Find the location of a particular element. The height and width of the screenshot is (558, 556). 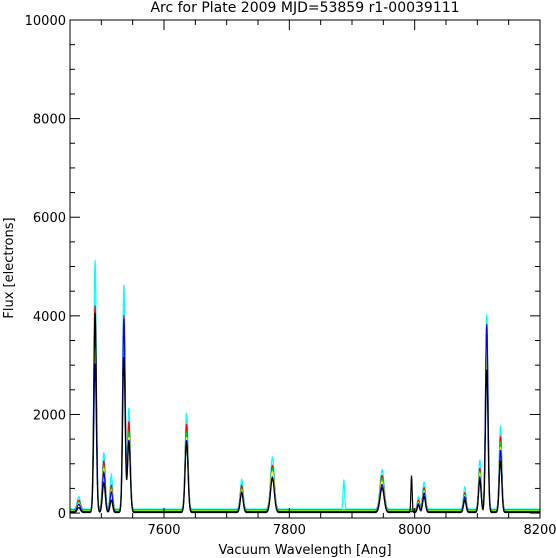

y-tick-label: 6000 is located at coordinates (49, 218).